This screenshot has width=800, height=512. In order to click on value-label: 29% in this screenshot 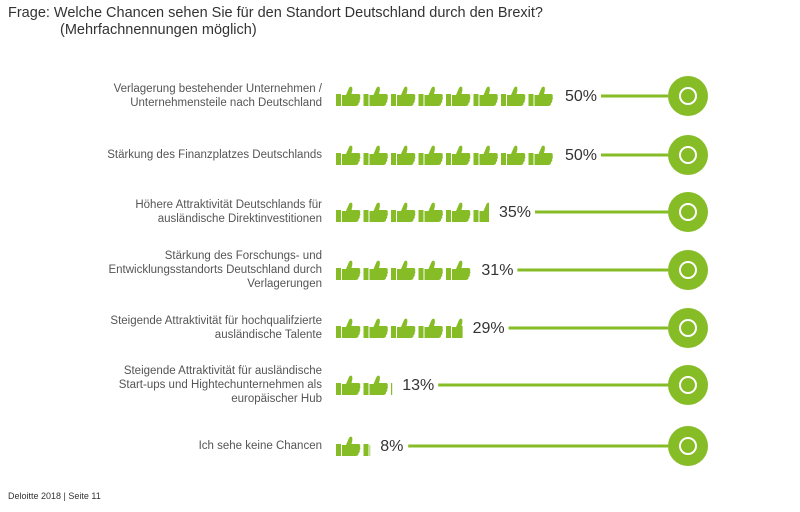, I will do `click(489, 328)`.